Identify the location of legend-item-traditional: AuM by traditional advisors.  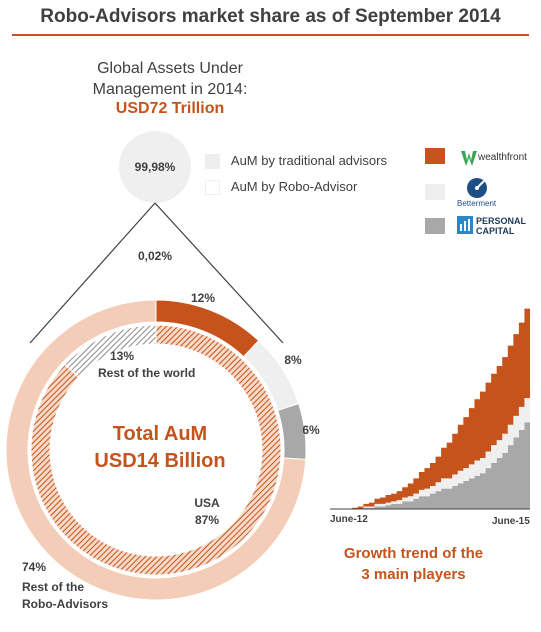
(296, 161).